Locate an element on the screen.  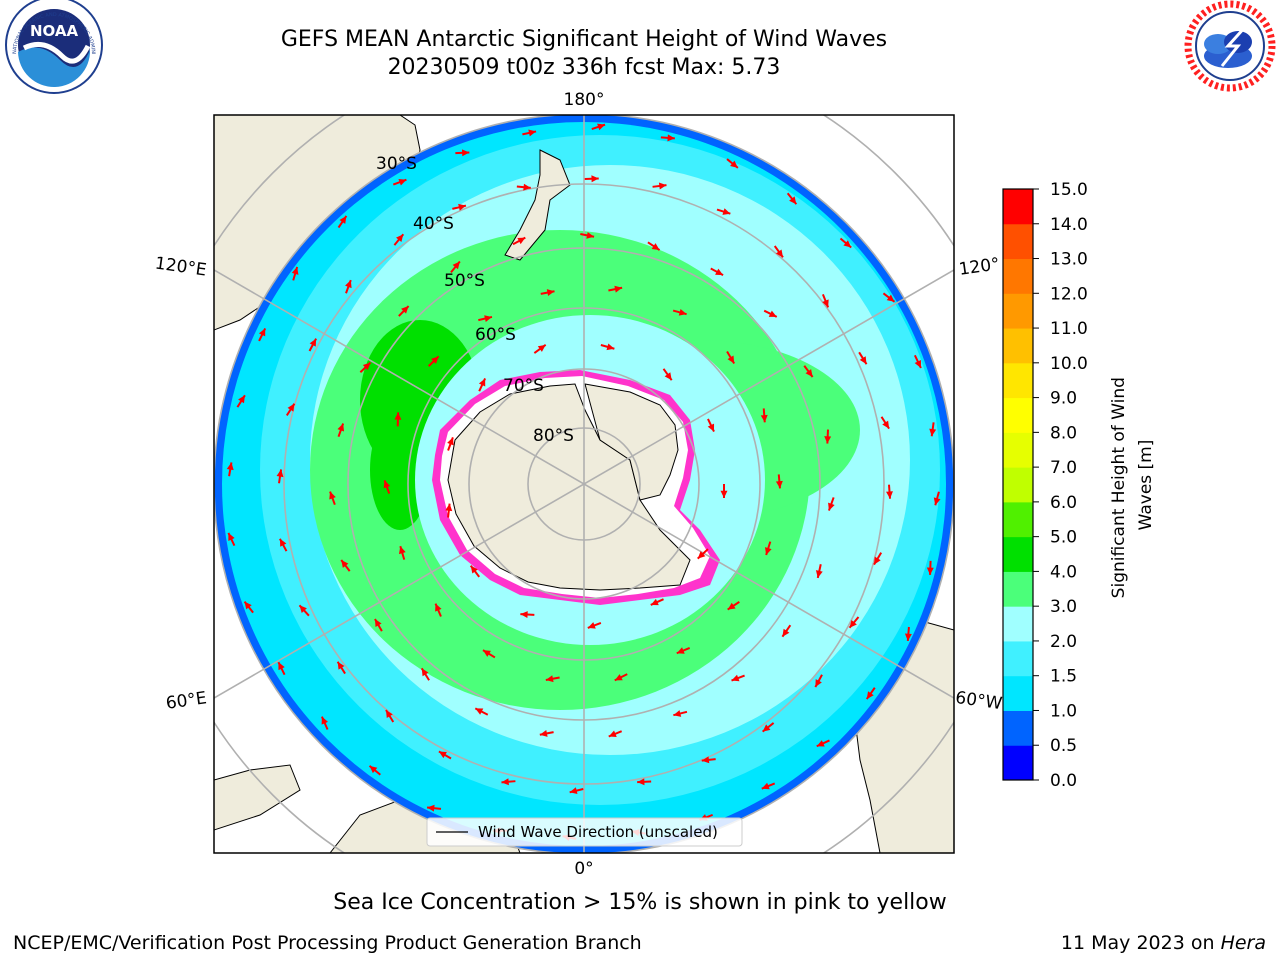
map-subtitle: 20230509 t00z 336h fcst Max: 5.73 is located at coordinates (584, 67).